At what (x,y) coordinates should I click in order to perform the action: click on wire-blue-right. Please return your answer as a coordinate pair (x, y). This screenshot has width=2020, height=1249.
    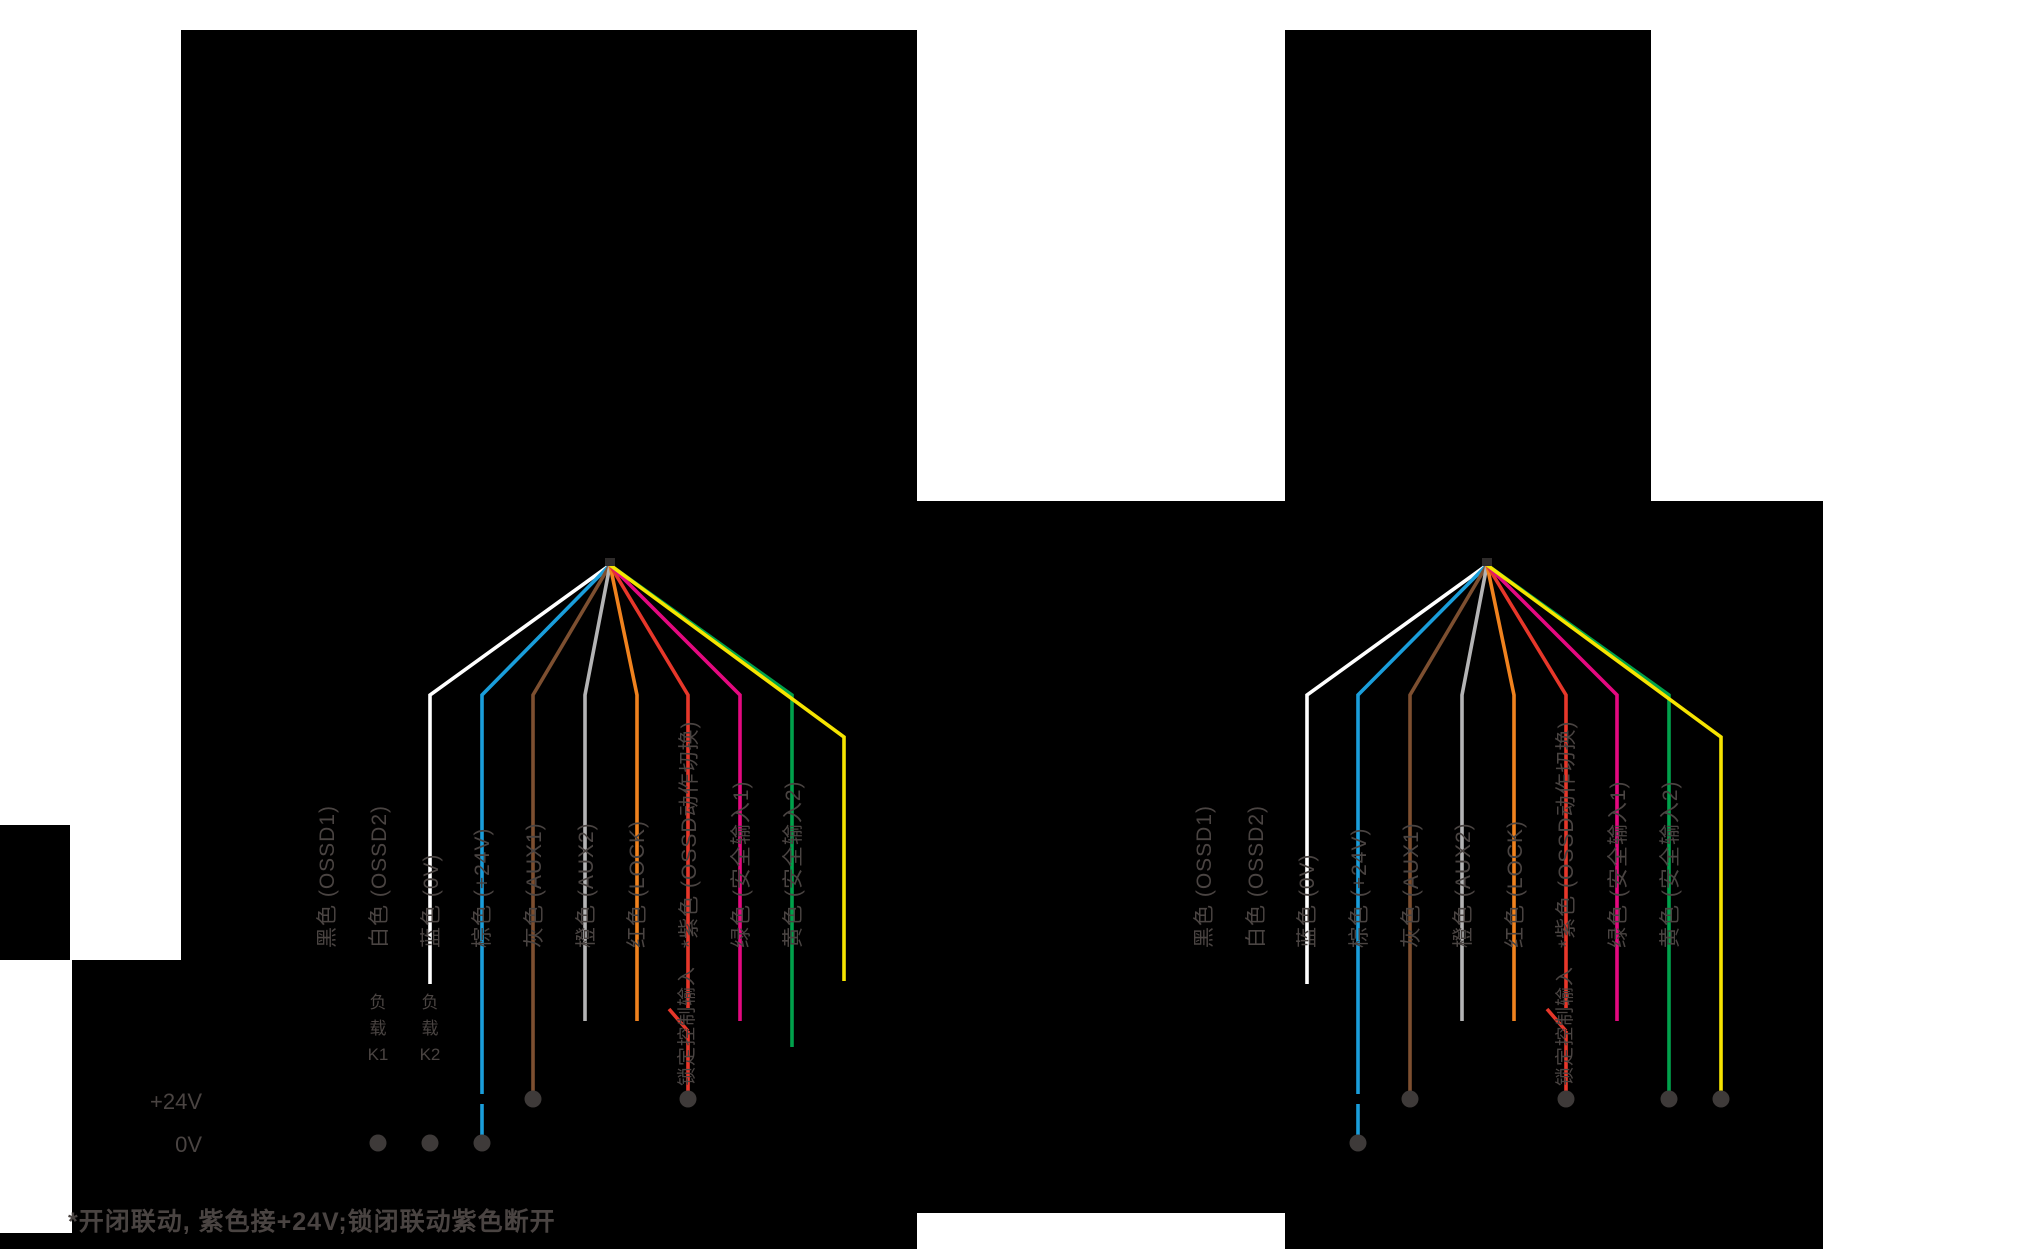
    Looking at the image, I should click on (1422, 828).